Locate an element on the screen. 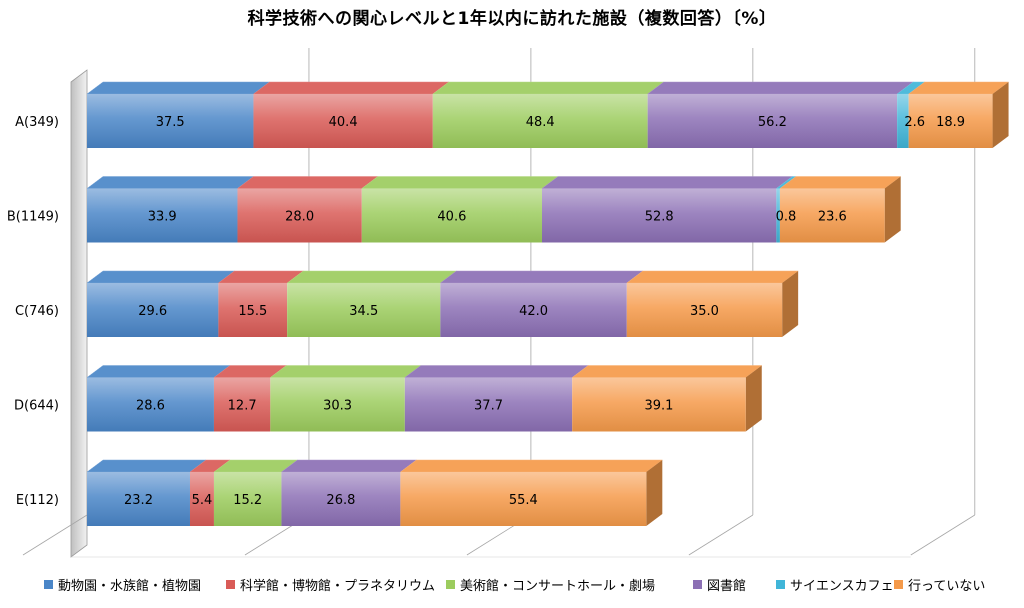  data-label: 35.0 is located at coordinates (704, 311).